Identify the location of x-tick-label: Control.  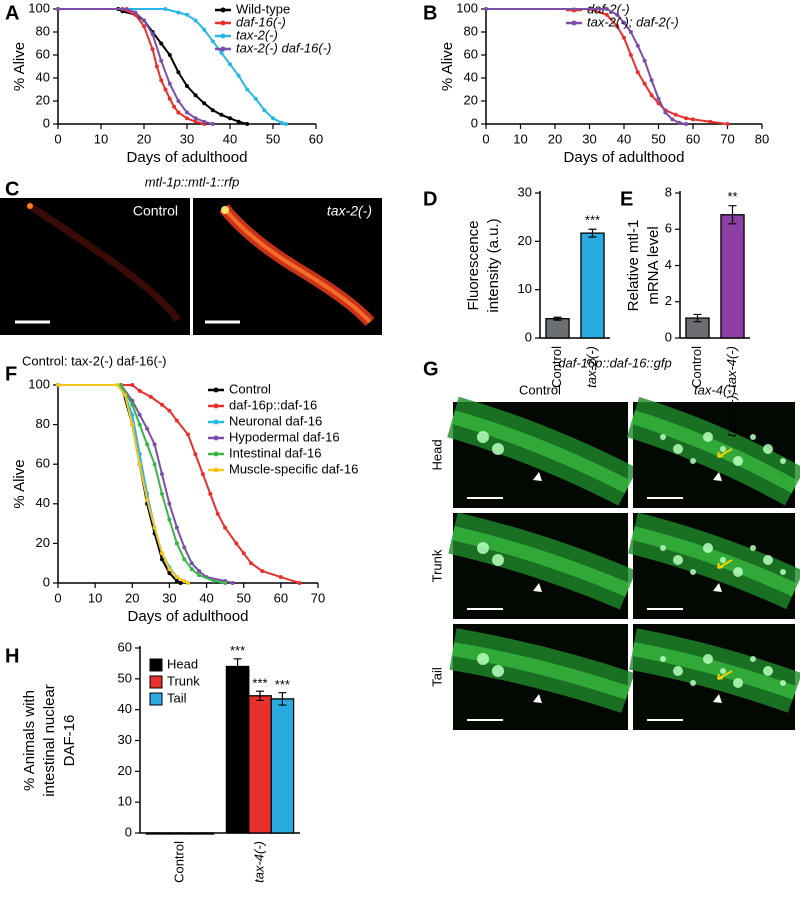
(178, 862).